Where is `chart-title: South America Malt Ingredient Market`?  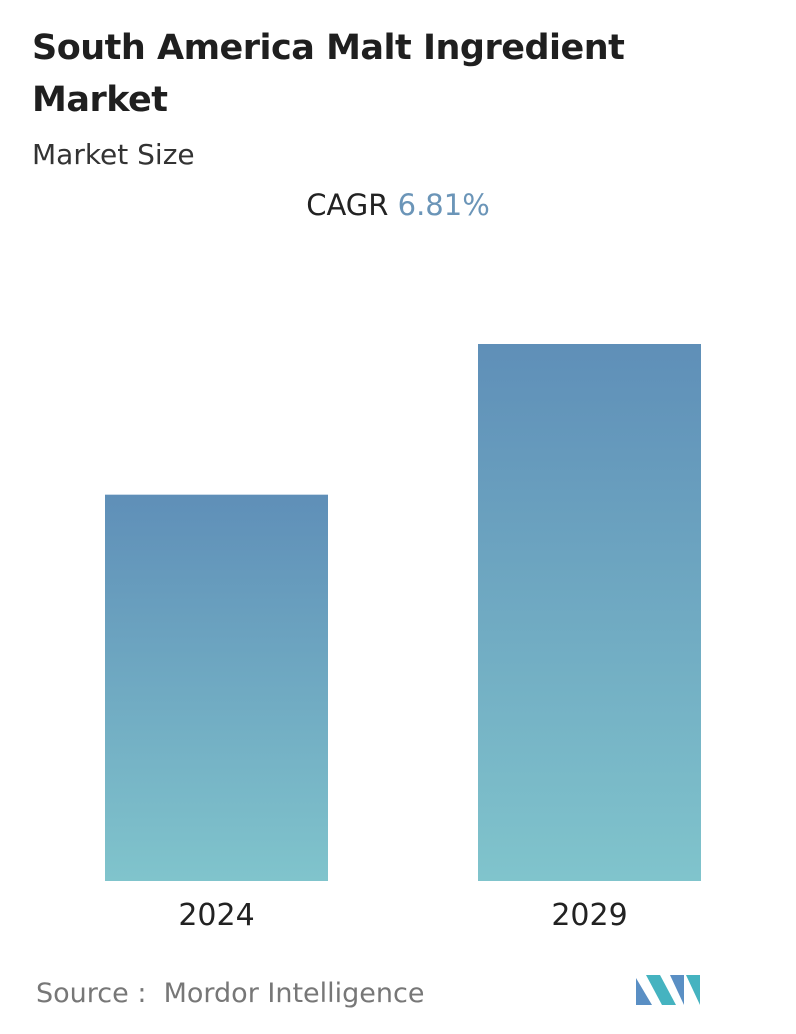 chart-title: South America Malt Ingredient Market is located at coordinates (328, 74).